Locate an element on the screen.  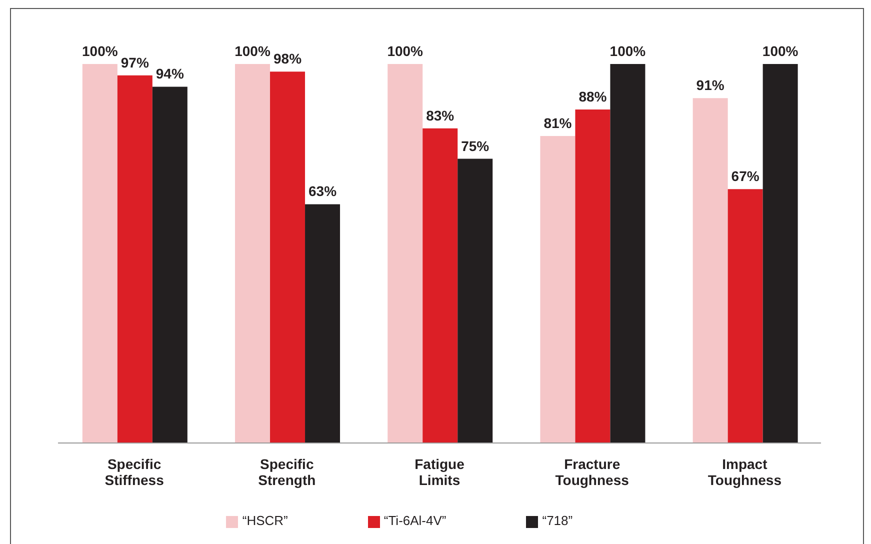
legend-label: “718” is located at coordinates (557, 520).